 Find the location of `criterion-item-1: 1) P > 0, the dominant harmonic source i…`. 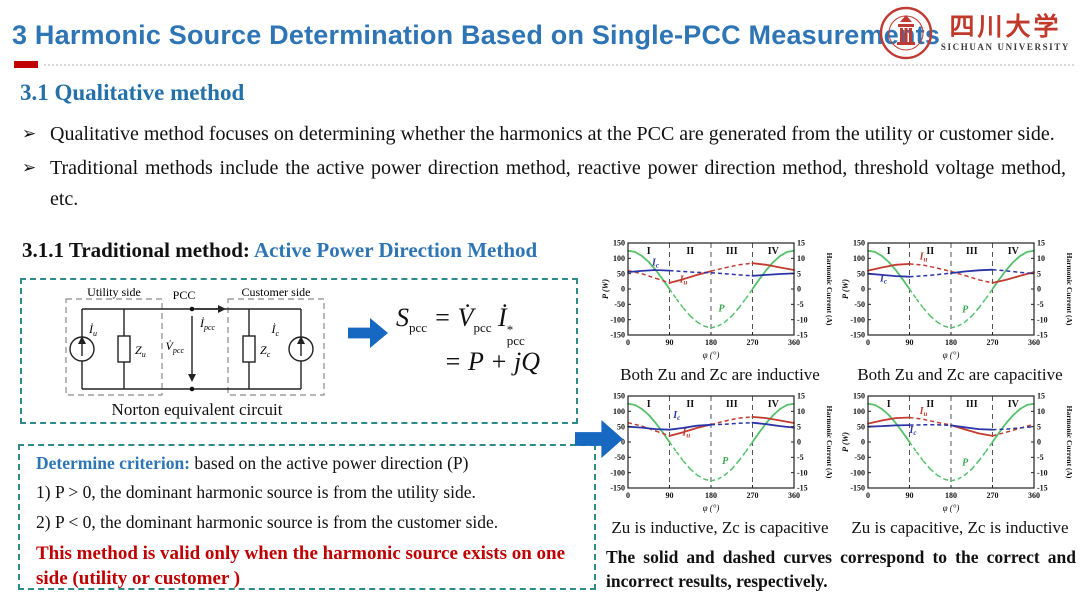

criterion-item-1: 1) P > 0, the dominant harmonic source i… is located at coordinates (256, 492).